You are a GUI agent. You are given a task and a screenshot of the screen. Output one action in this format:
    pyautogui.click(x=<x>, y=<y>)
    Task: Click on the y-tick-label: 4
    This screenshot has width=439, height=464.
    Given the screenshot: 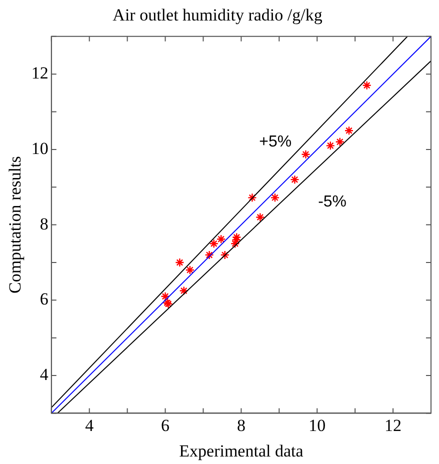 What is the action you would take?
    pyautogui.click(x=44, y=374)
    